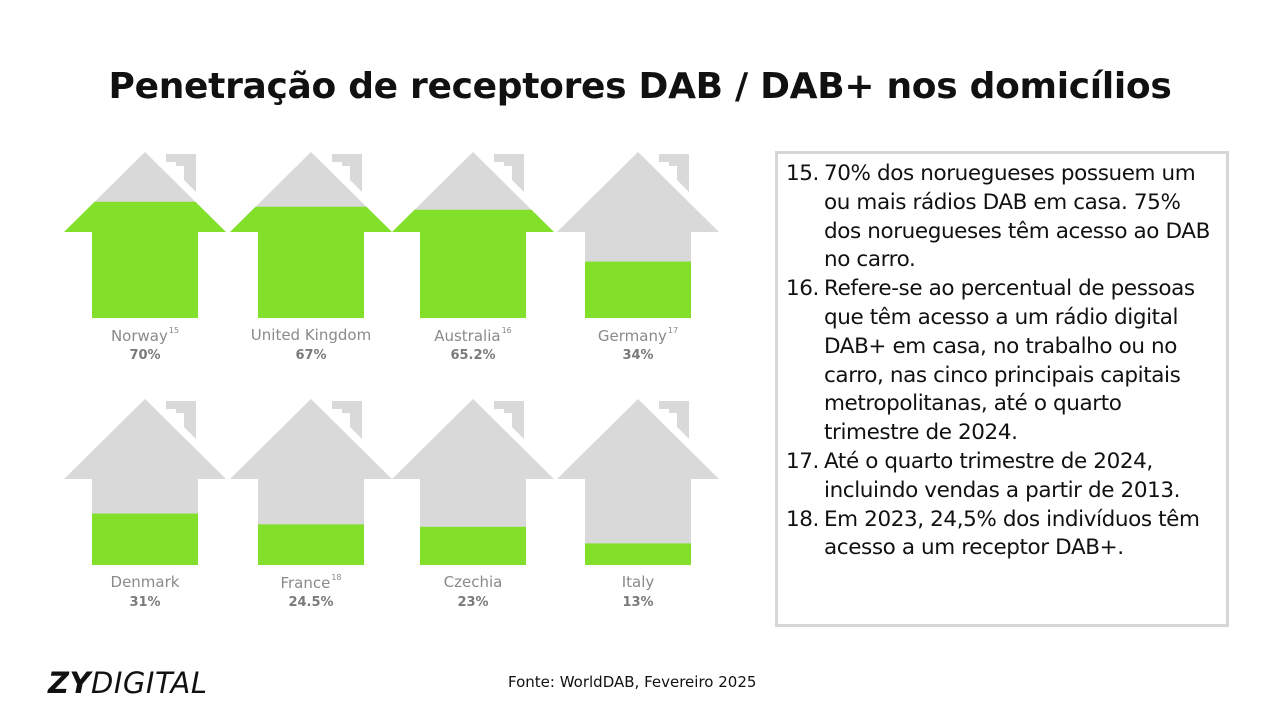 The height and width of the screenshot is (720, 1280). Describe the element at coordinates (632, 682) in the screenshot. I see `source-note: Fonte: WorldDAB, Fevereiro 2025` at that location.